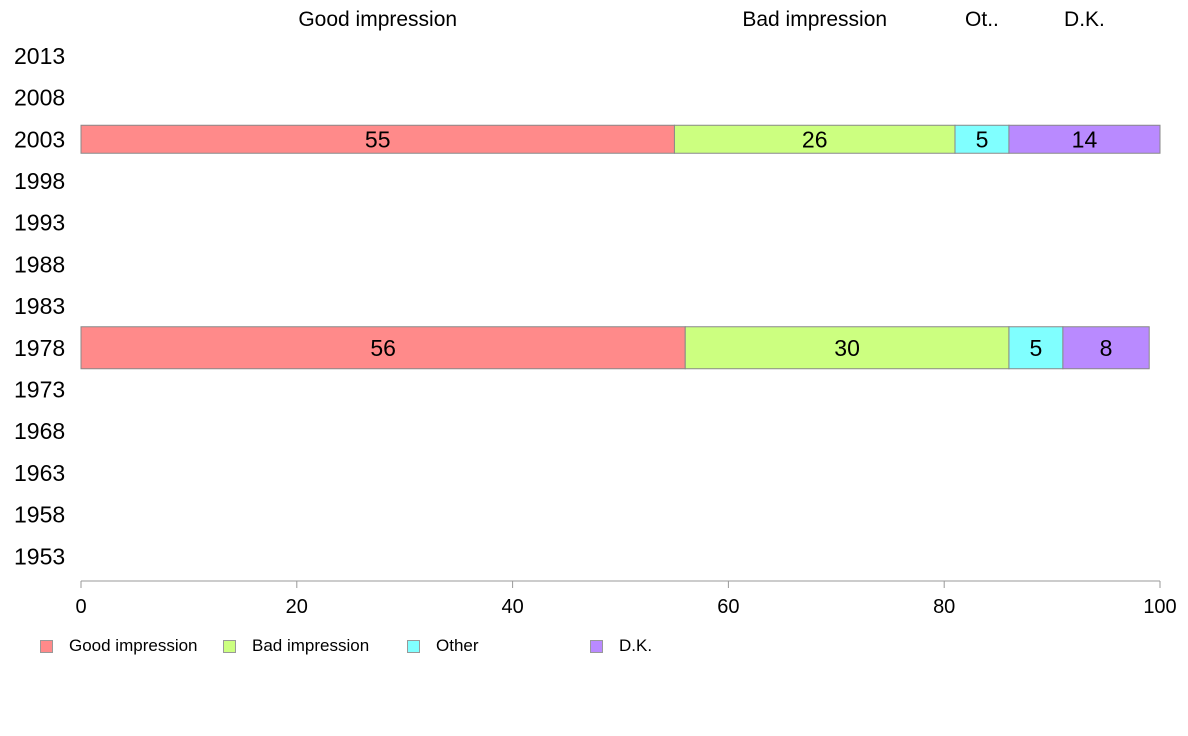 The width and height of the screenshot is (1188, 736). I want to click on category-label-2003: 2003, so click(39, 139).